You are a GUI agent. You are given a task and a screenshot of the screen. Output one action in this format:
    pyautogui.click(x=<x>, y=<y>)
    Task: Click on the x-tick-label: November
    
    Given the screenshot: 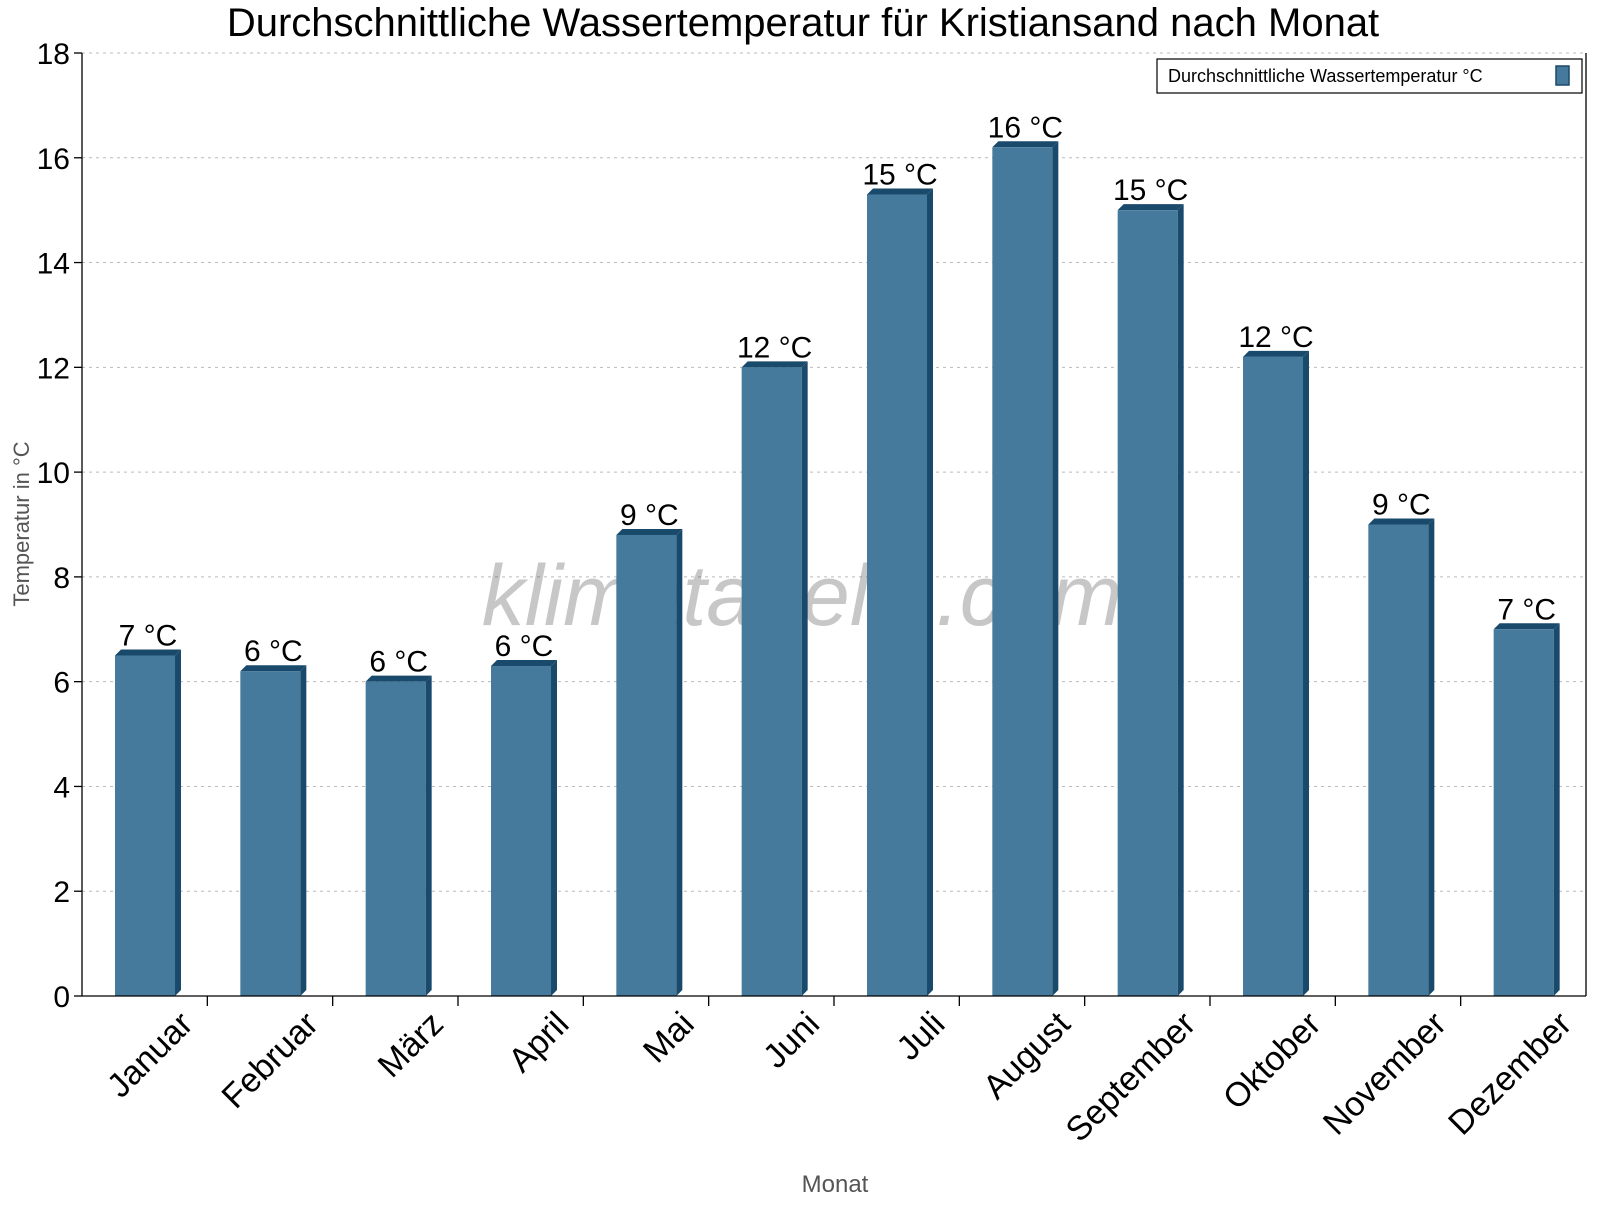 What is the action you would take?
    pyautogui.click(x=1385, y=1074)
    